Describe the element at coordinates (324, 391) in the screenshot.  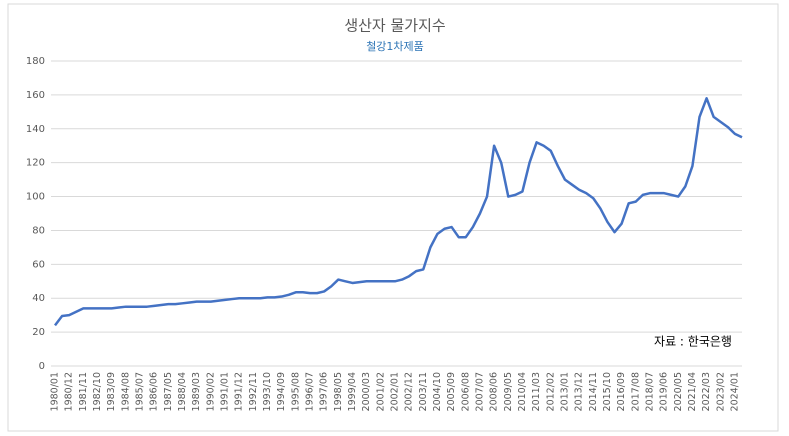
I see `x-tick-label: 1997/06` at that location.